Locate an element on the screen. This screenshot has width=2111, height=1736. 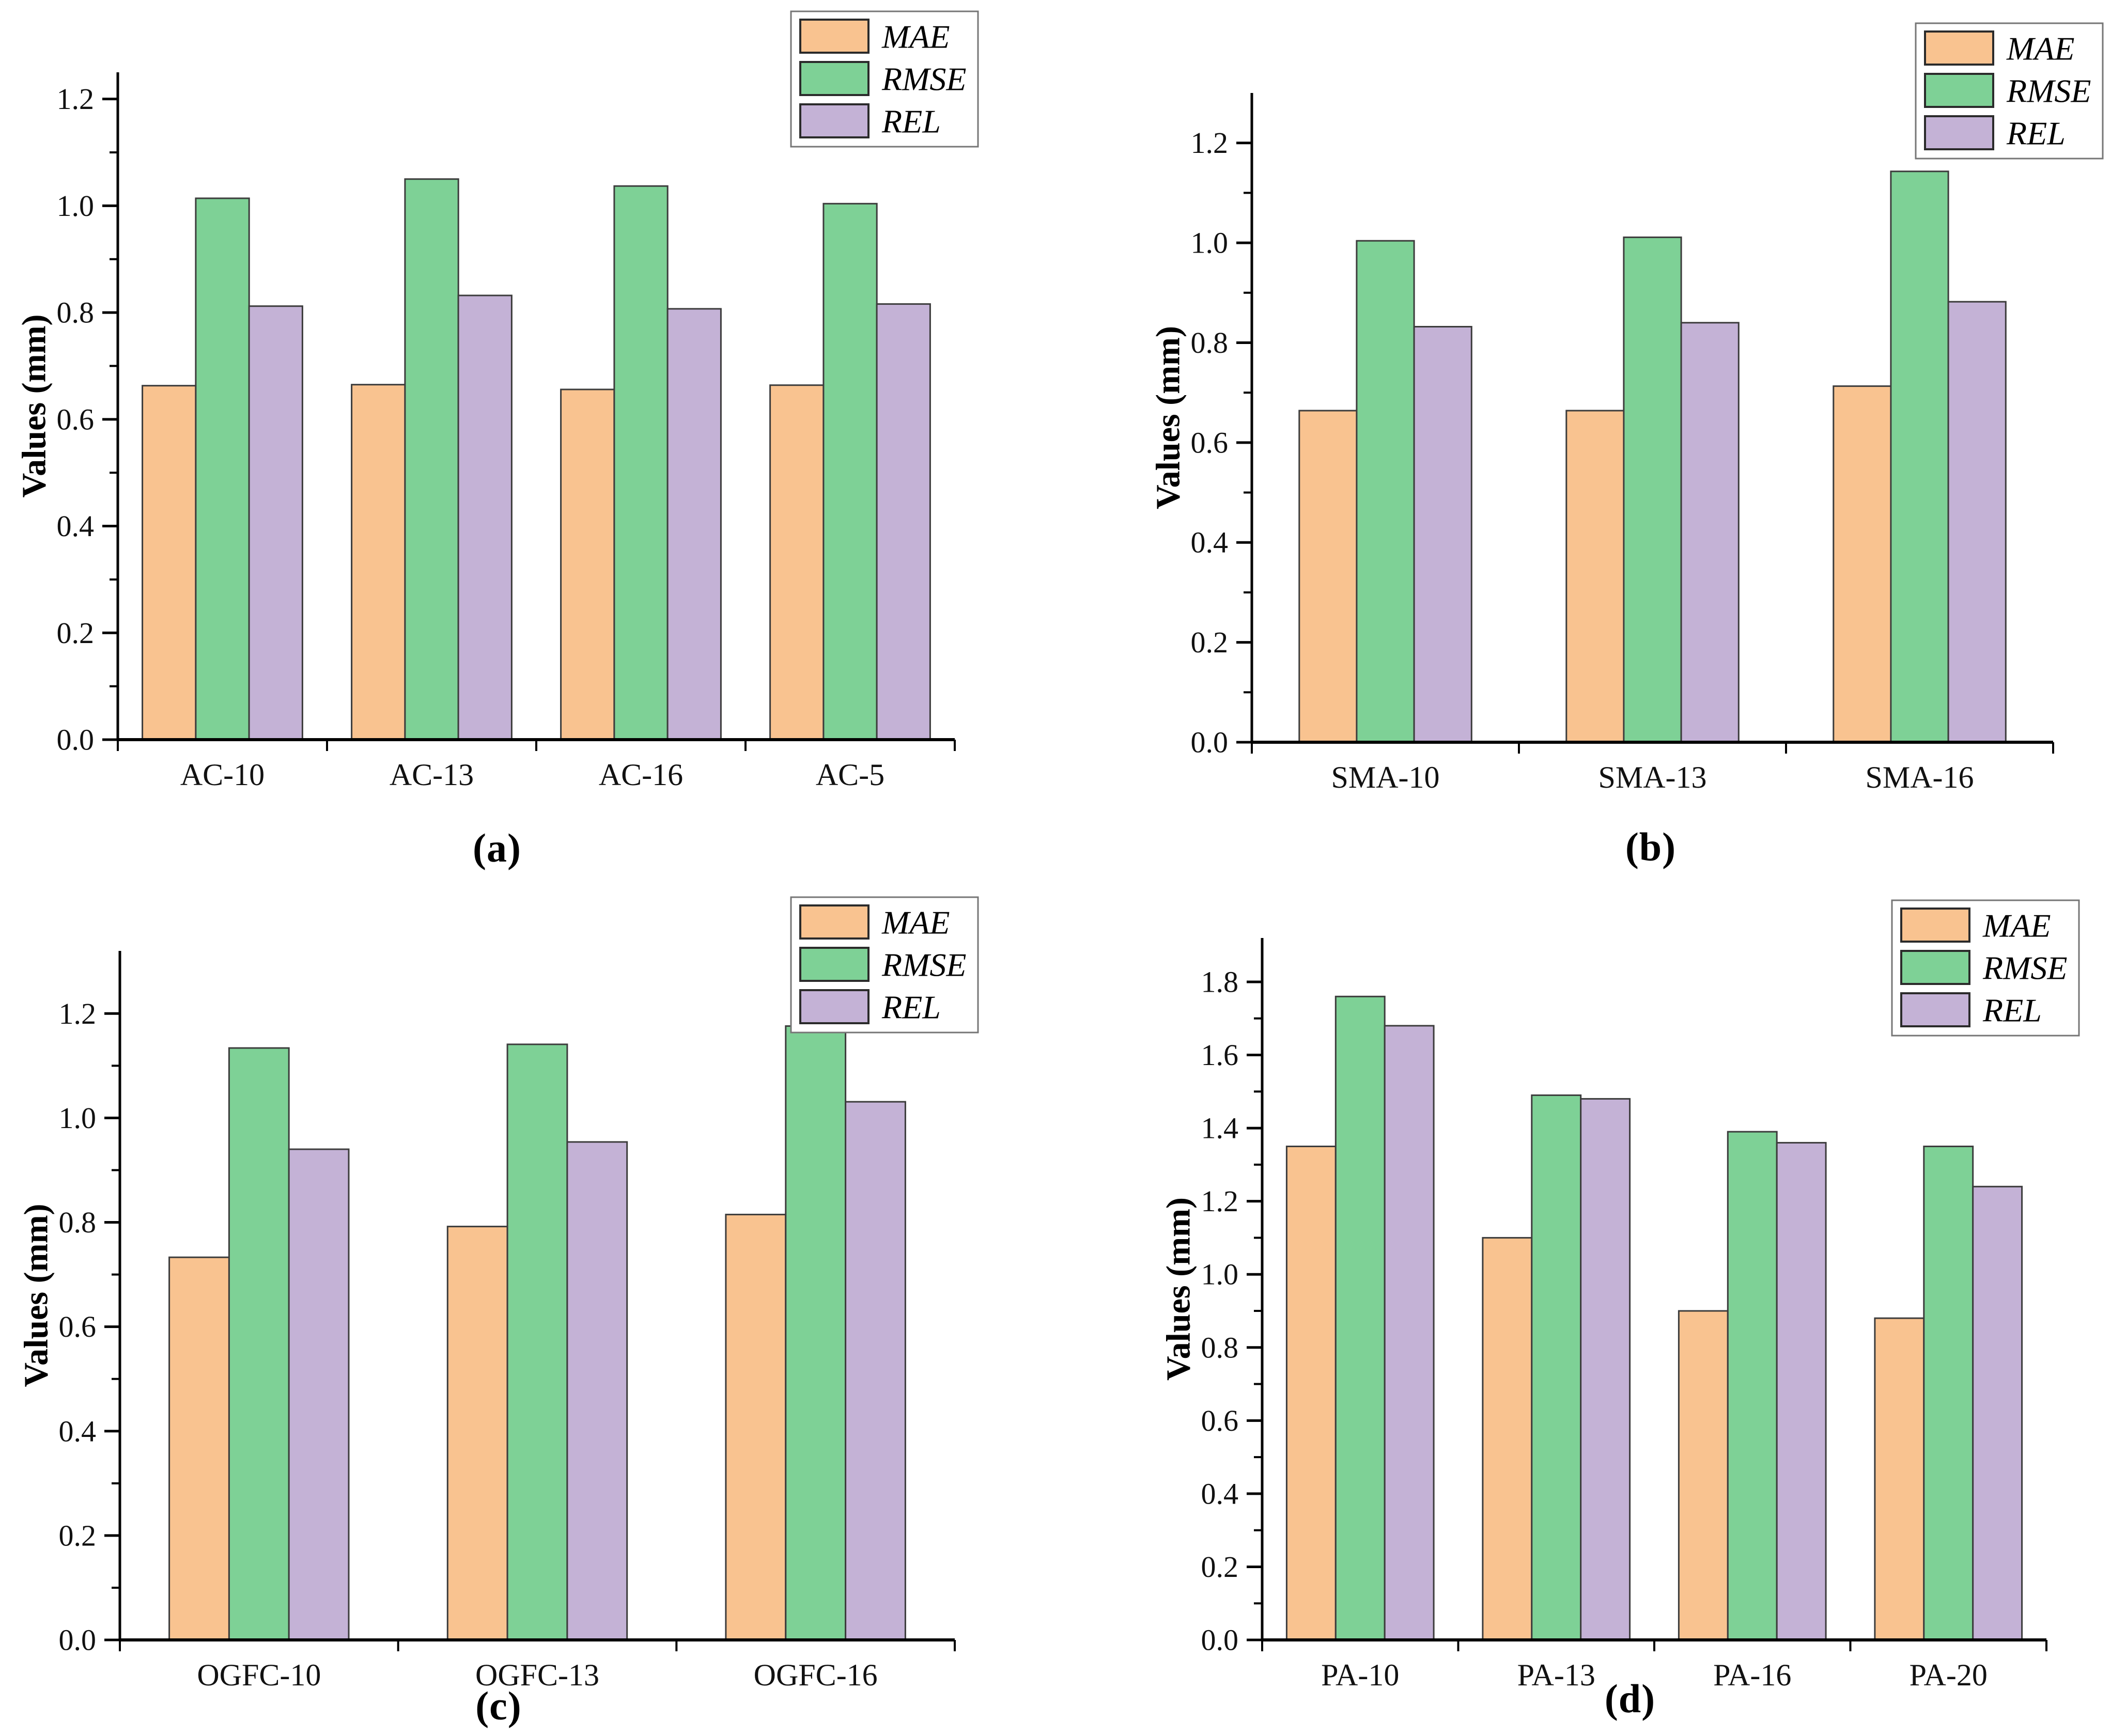
x-category-label: SMA-16 is located at coordinates (1919, 777).